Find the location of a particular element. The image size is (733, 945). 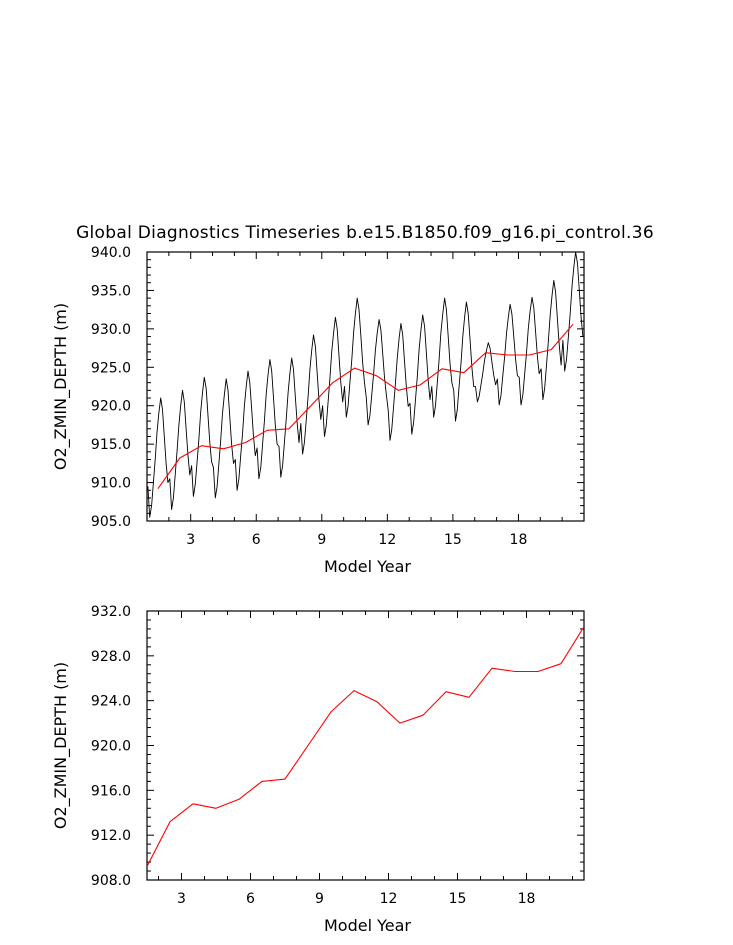

y-tick-label: 930.0 is located at coordinates (111, 330).